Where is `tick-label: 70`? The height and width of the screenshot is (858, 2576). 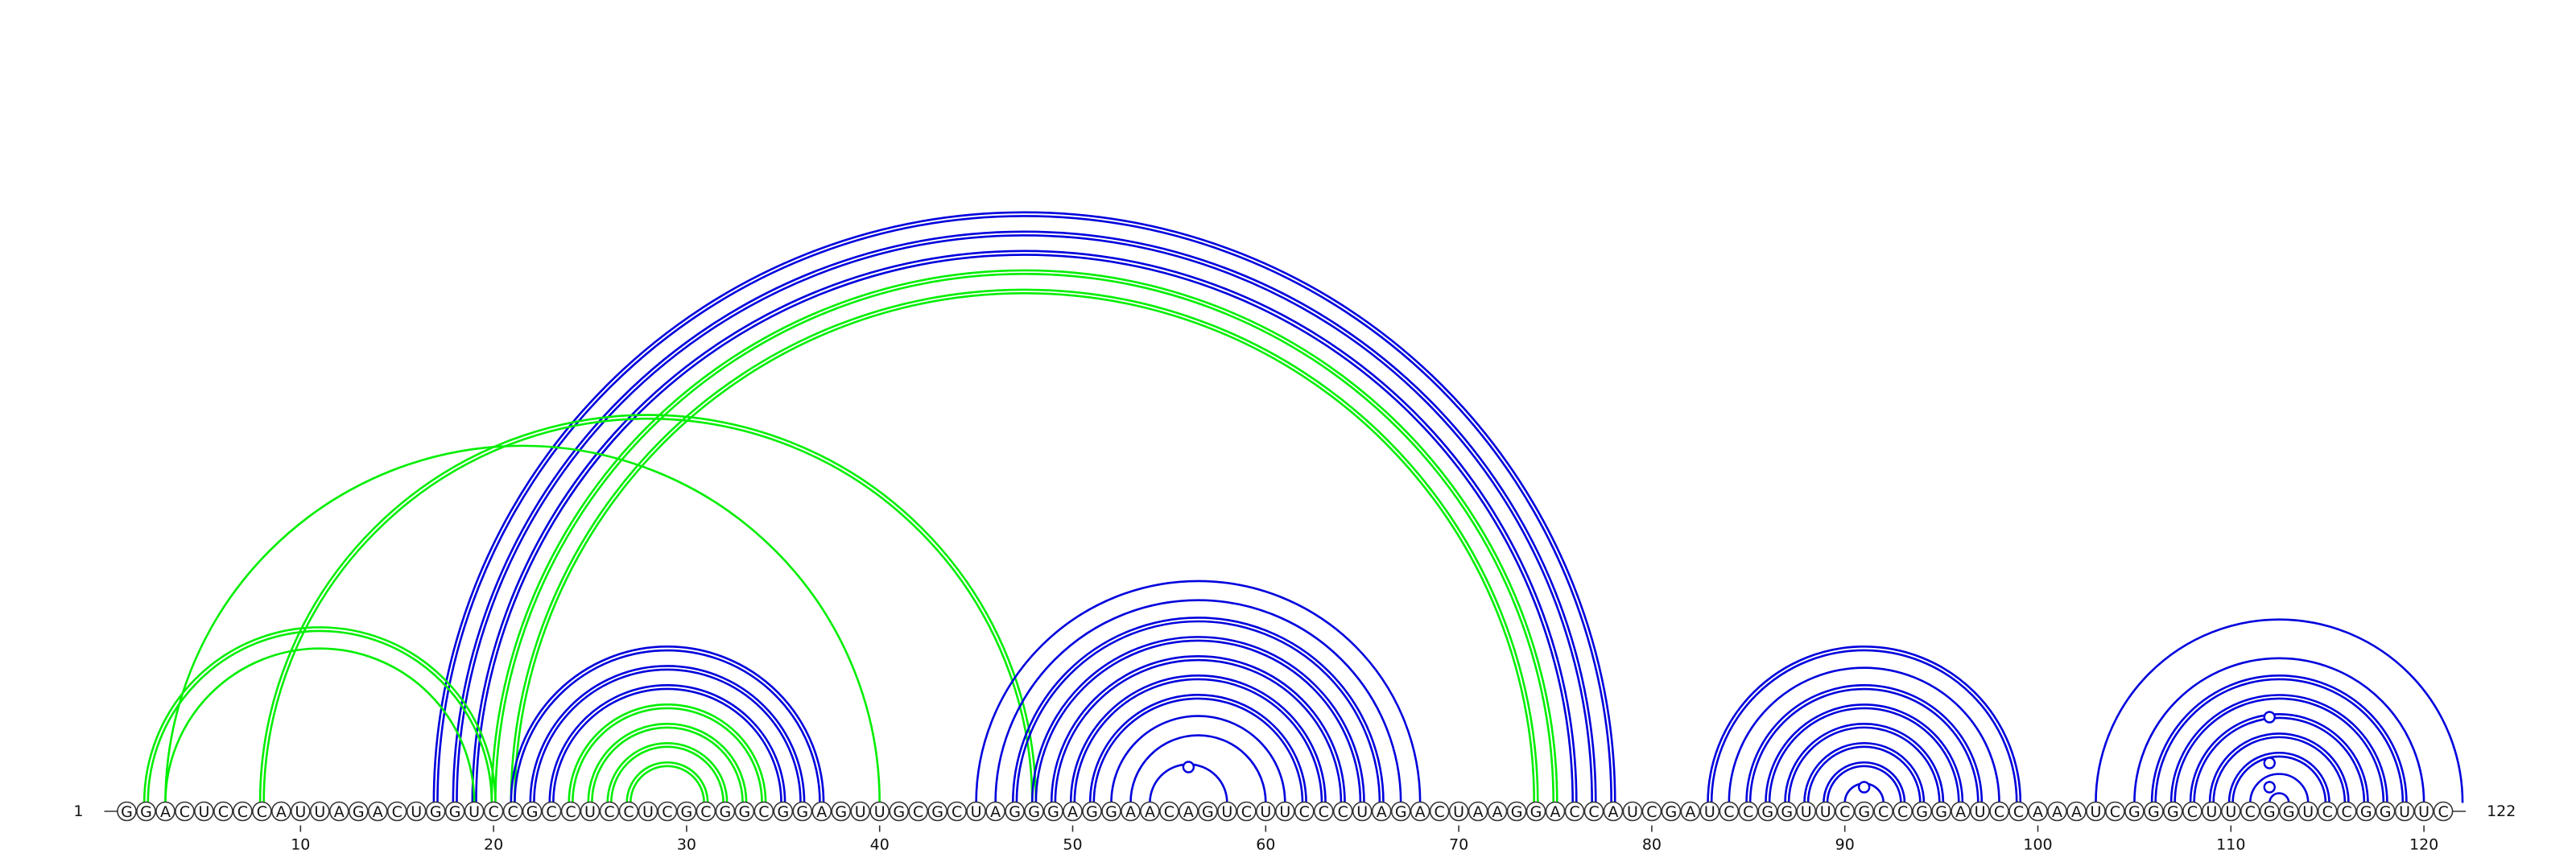 tick-label: 70 is located at coordinates (1458, 845).